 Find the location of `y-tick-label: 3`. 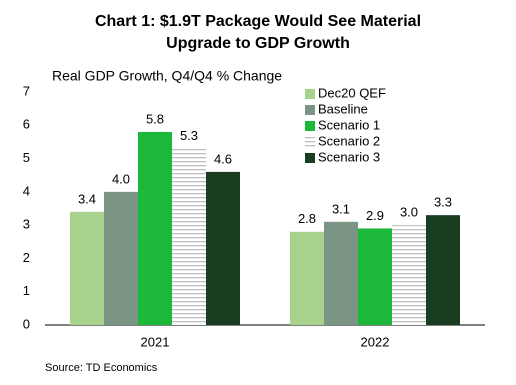

y-tick-label: 3 is located at coordinates (26, 224).